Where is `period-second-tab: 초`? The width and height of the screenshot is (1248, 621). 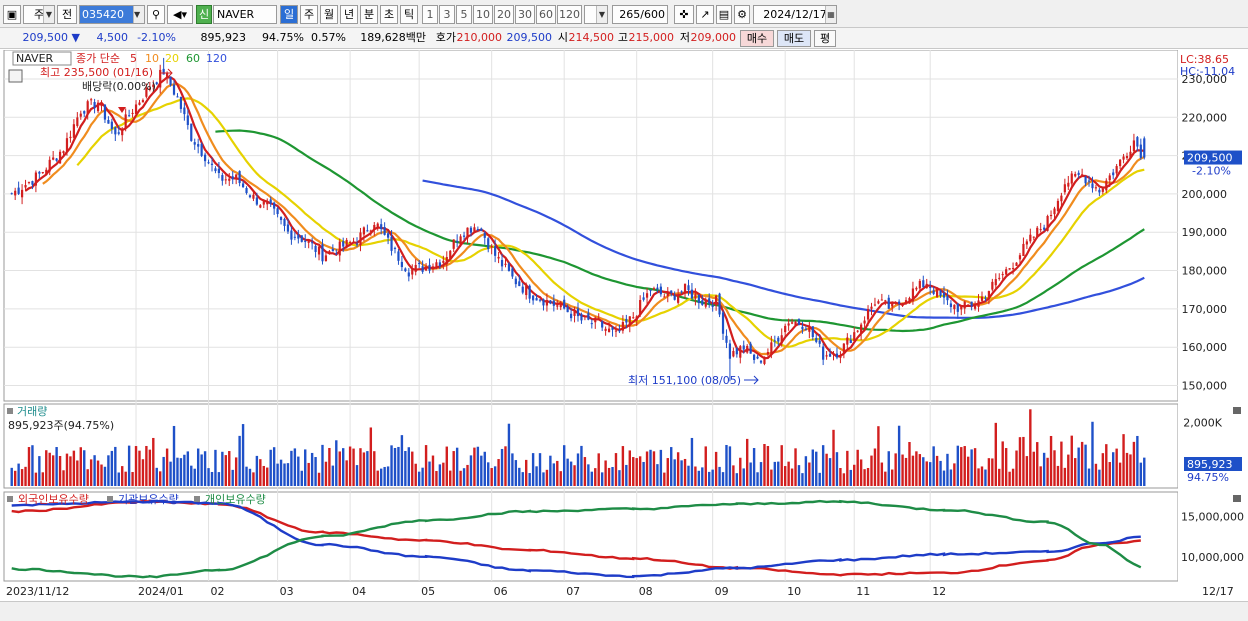 period-second-tab: 초 is located at coordinates (389, 14).